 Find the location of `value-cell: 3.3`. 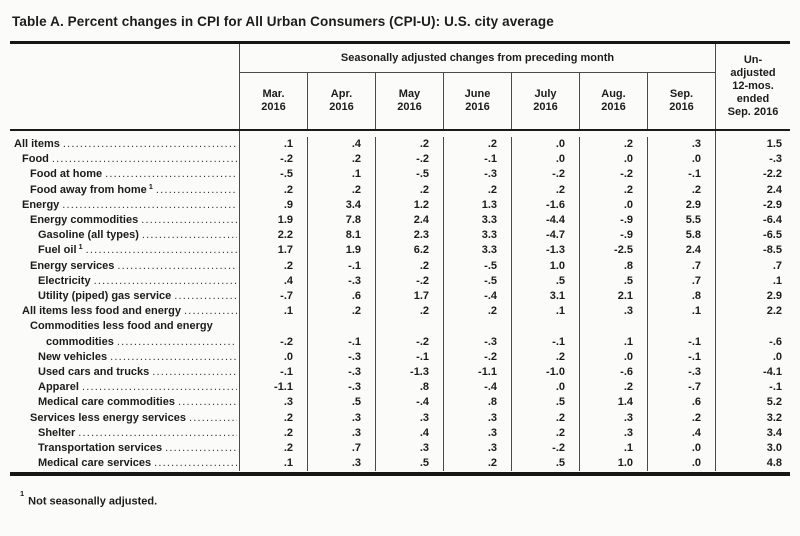

value-cell: 3.3 is located at coordinates (477, 221).